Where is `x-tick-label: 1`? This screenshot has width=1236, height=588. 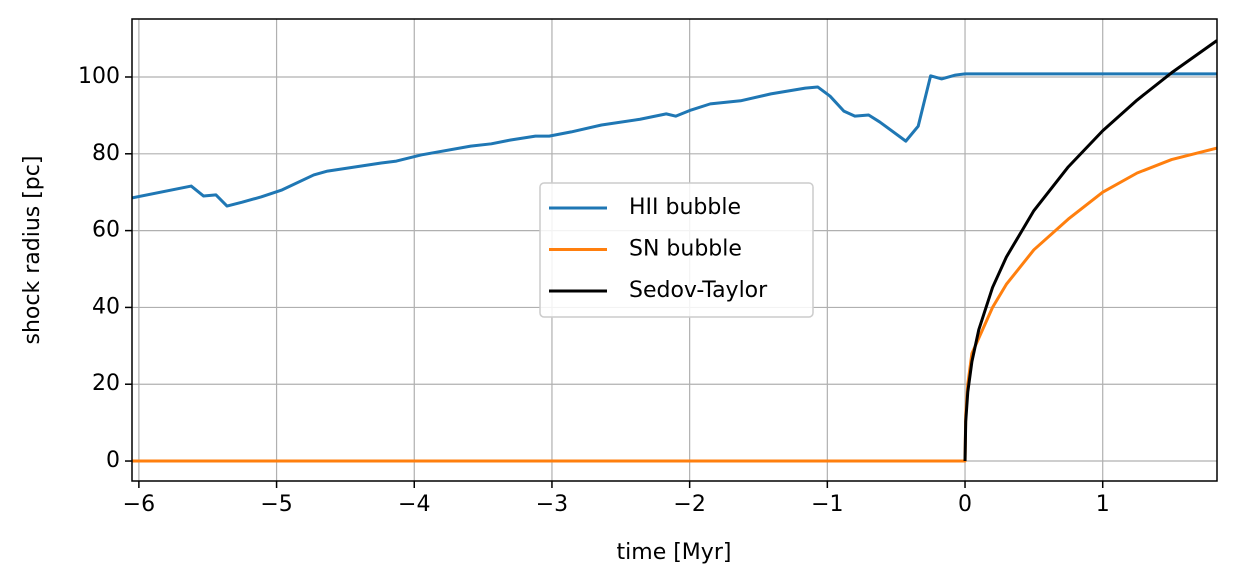
x-tick-label: 1 is located at coordinates (1103, 504).